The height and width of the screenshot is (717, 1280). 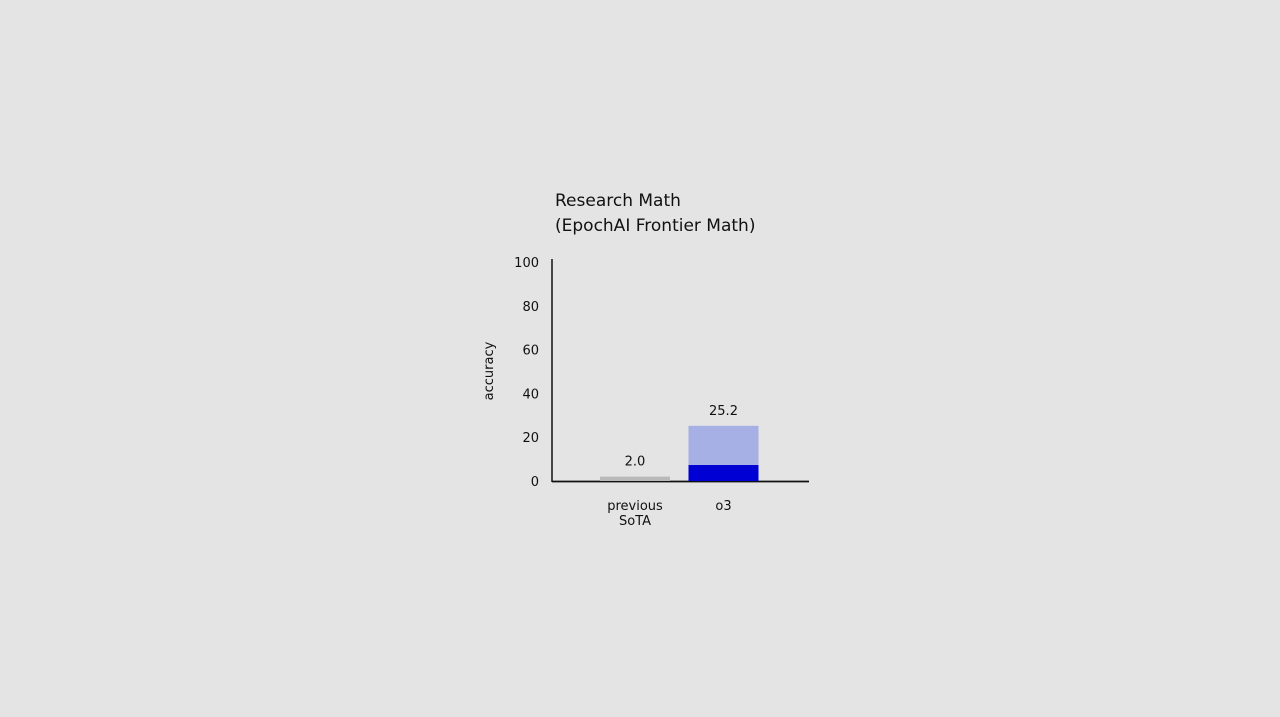 What do you see at coordinates (655, 214) in the screenshot?
I see `chart-title: Research Math (EpochAI Frontier Math)` at bounding box center [655, 214].